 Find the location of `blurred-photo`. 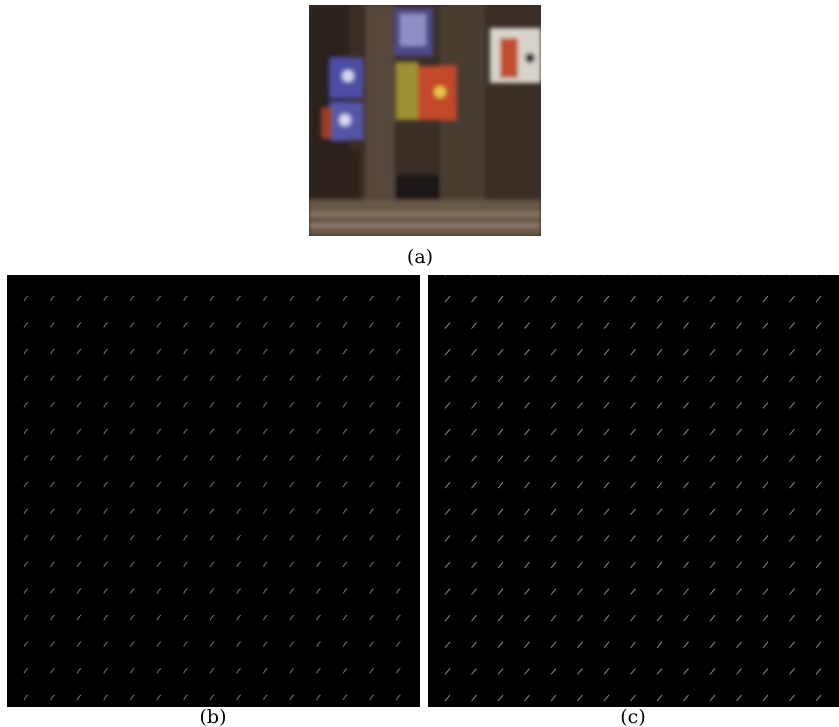

blurred-photo is located at coordinates (425, 120).